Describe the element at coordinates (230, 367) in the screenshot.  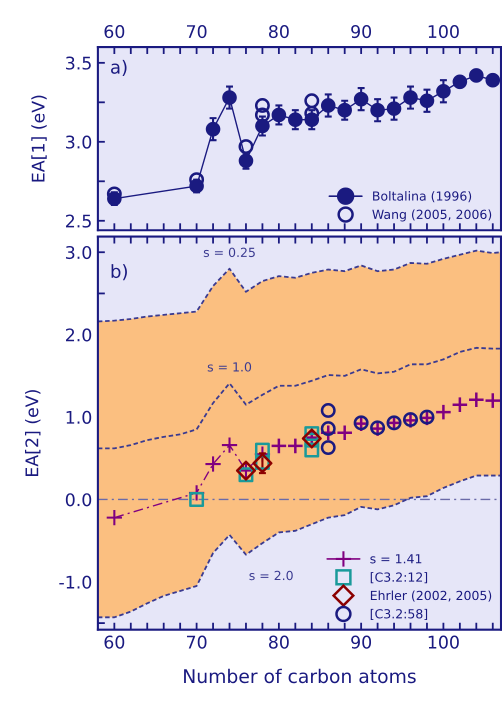
I see `series-label: s = 1.0` at that location.